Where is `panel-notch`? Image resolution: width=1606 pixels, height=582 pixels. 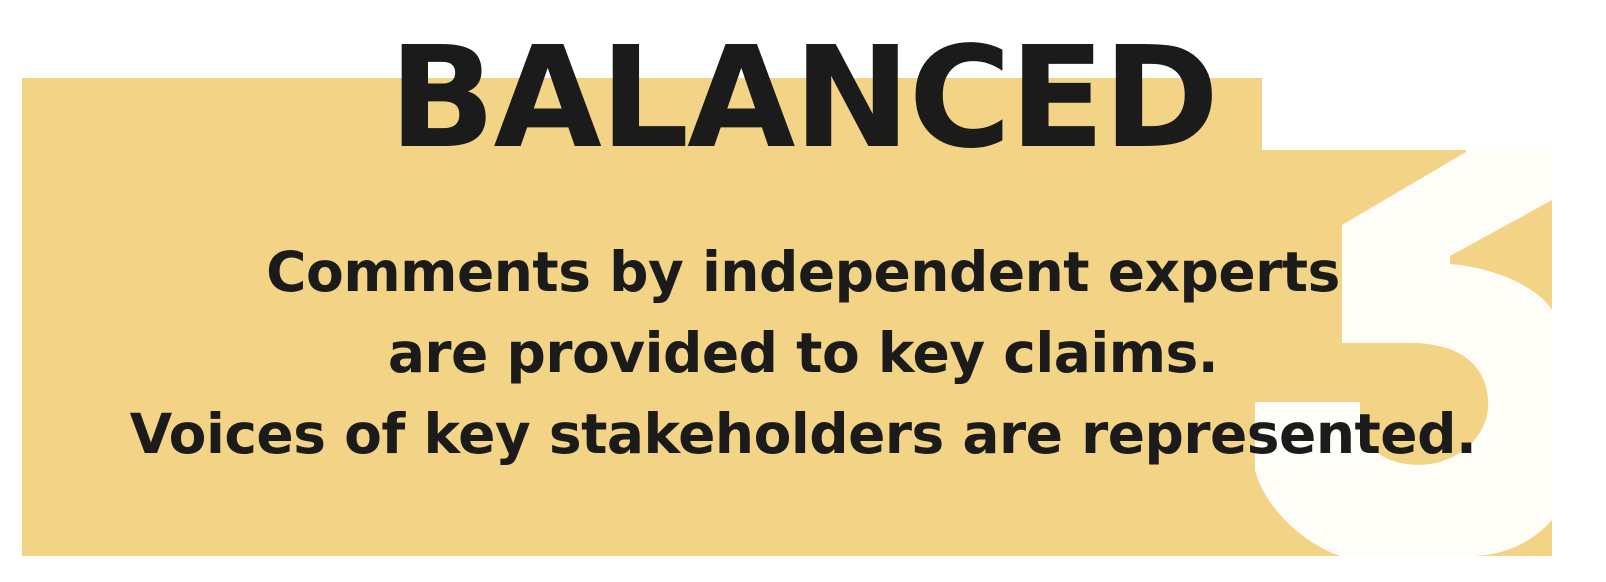 panel-notch is located at coordinates (1412, 110).